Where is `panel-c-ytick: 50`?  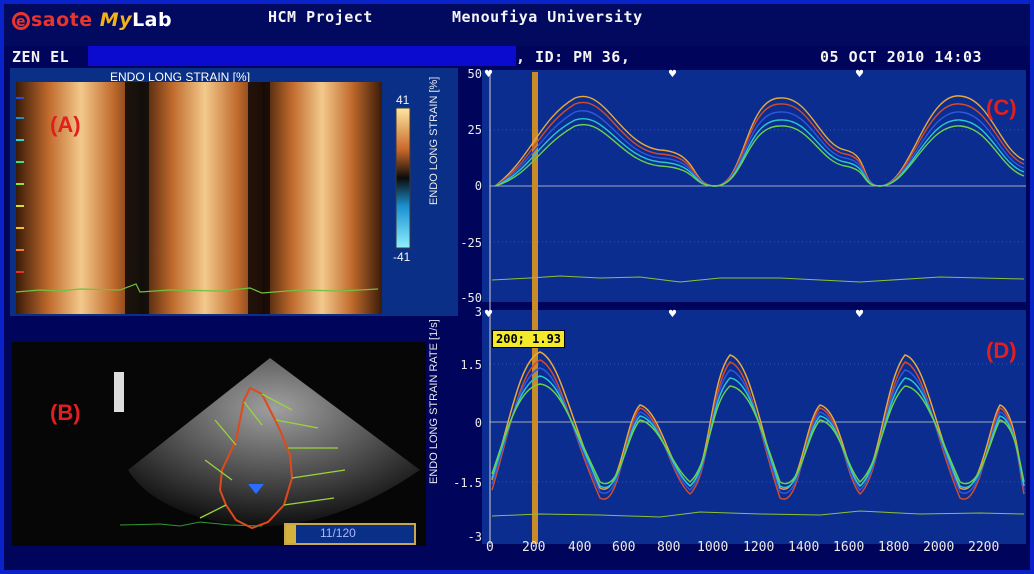
panel-c-ytick: 50 is located at coordinates (474, 74).